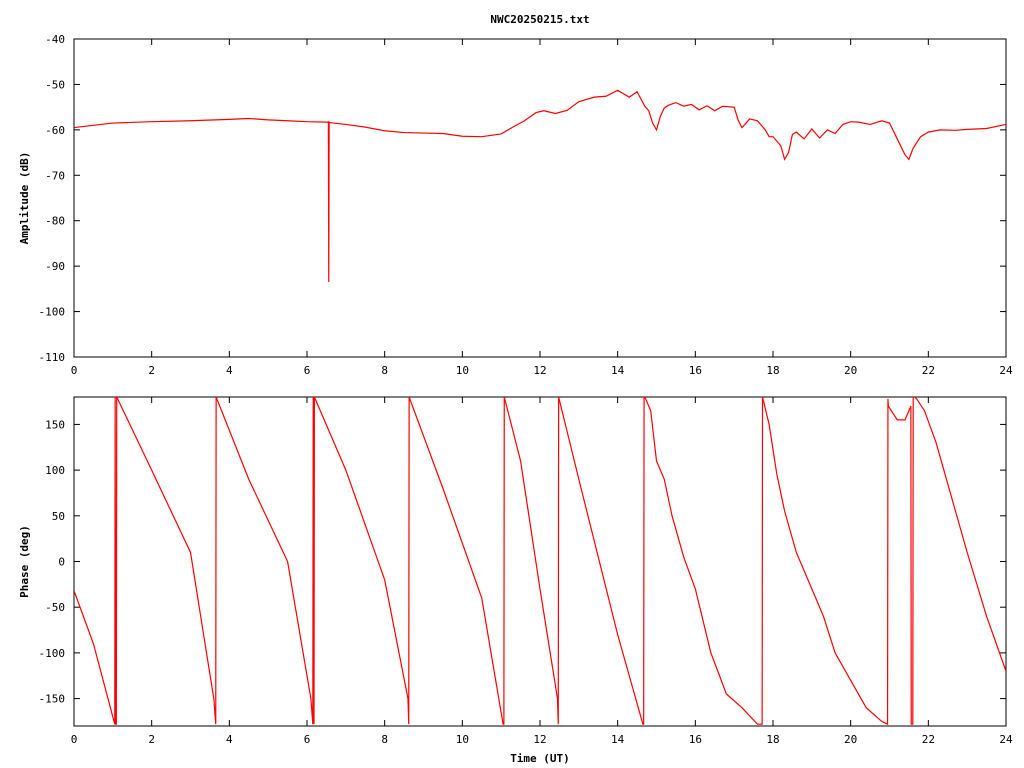  I want to click on y-axis-title: Phase (deg), so click(24, 561).